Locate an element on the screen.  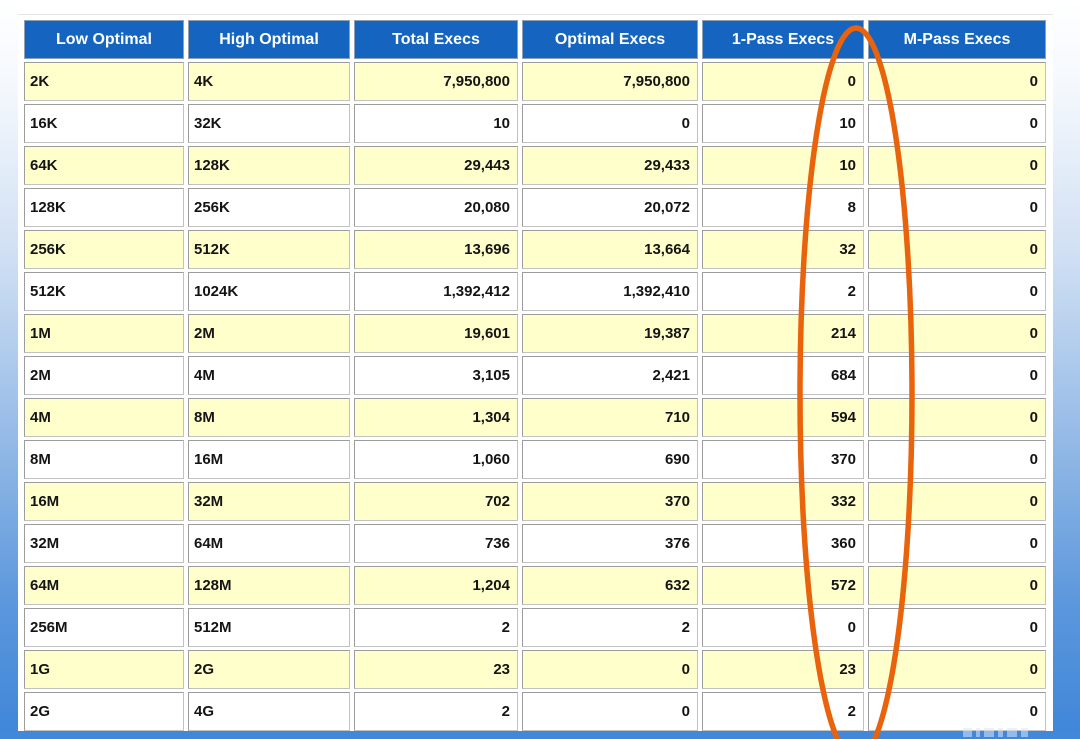
cell-r0-c0: 2K is located at coordinates (104, 81).